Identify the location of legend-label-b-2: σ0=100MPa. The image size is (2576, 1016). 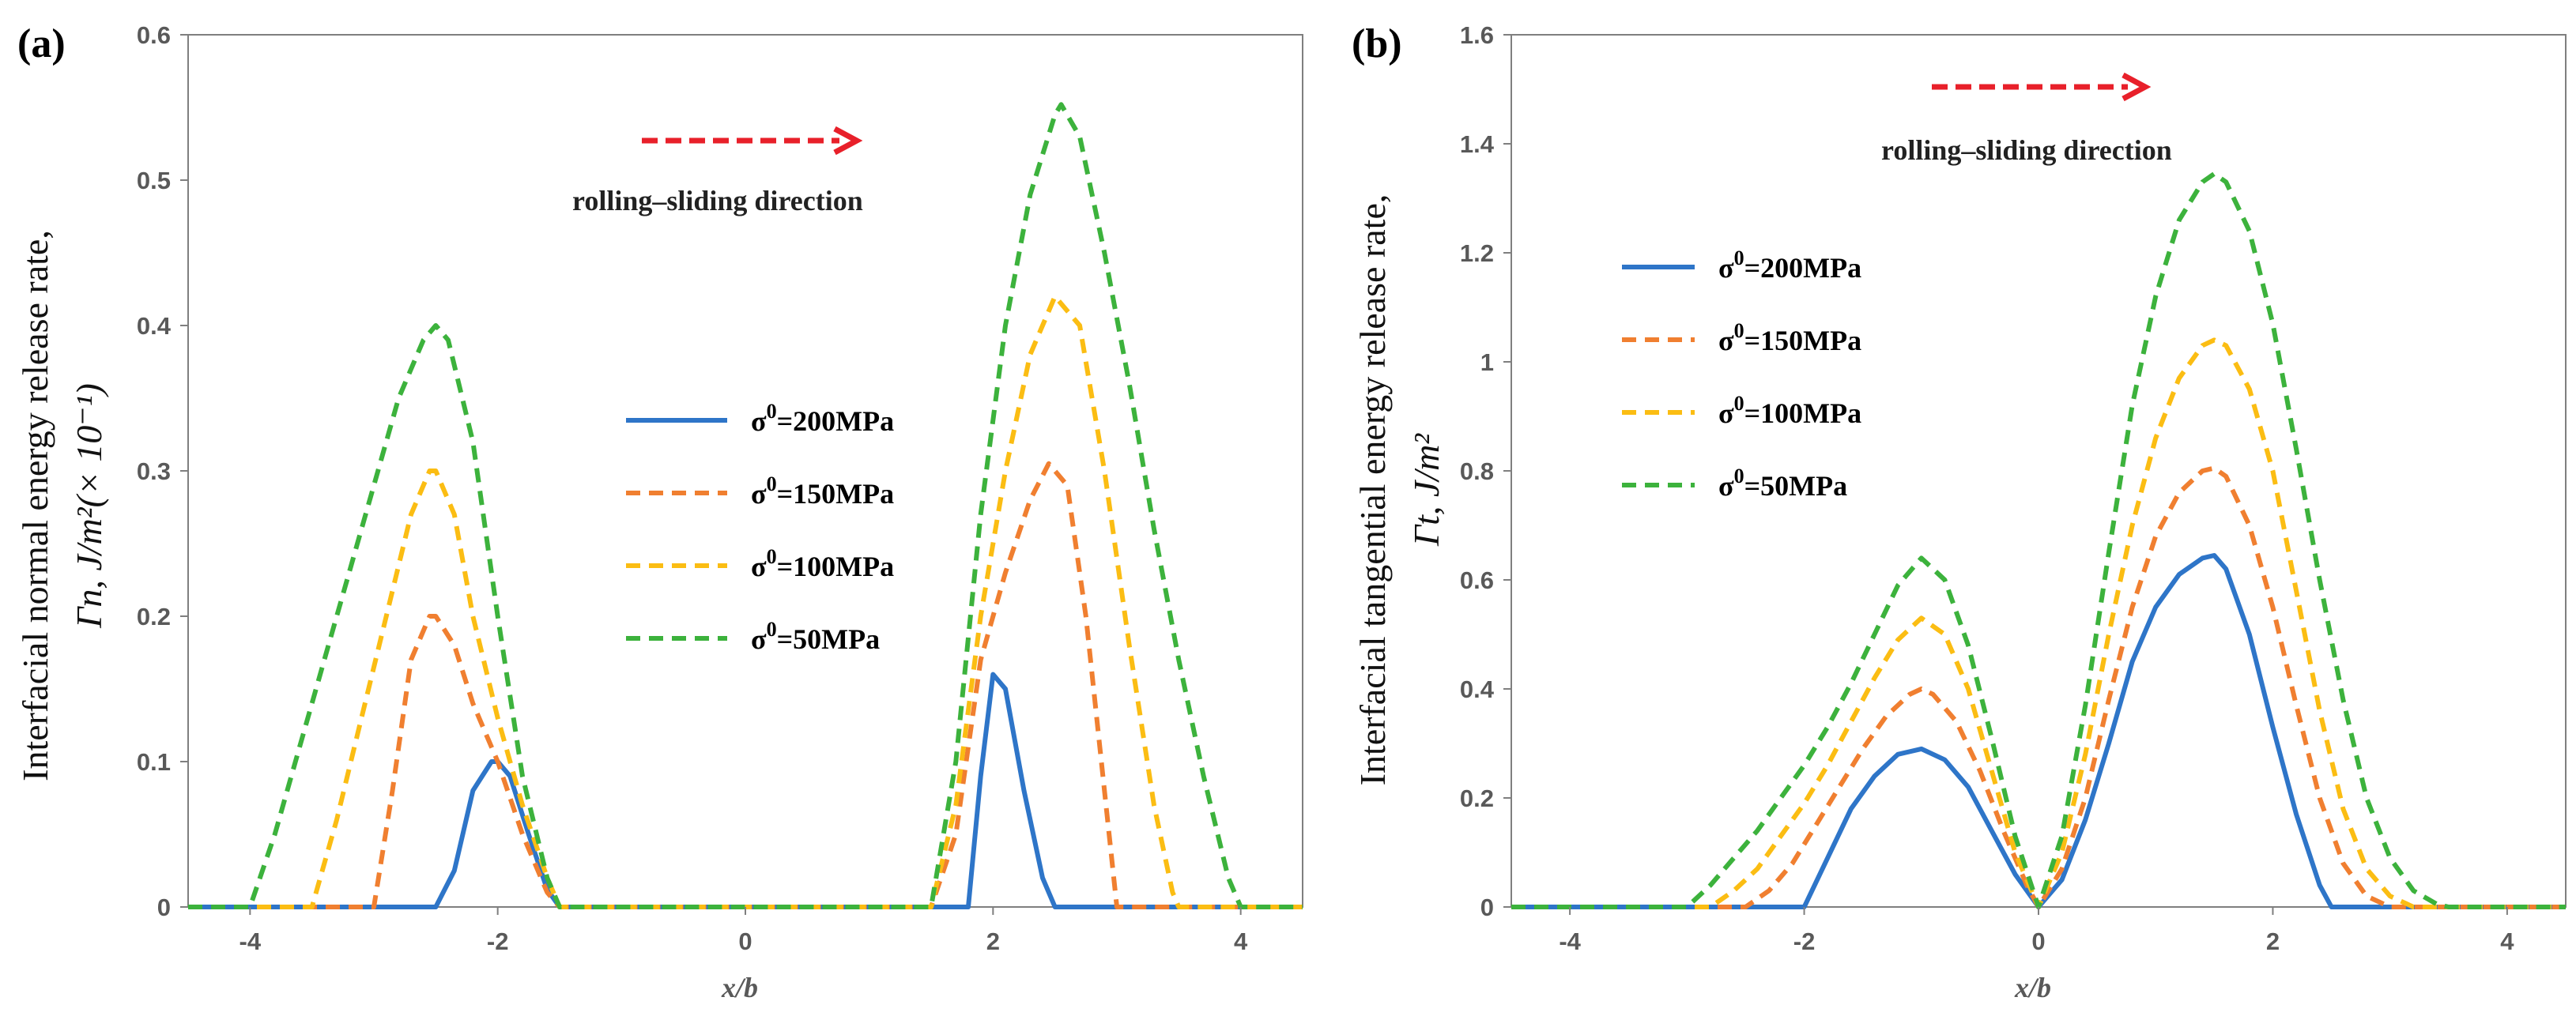
(1789, 410).